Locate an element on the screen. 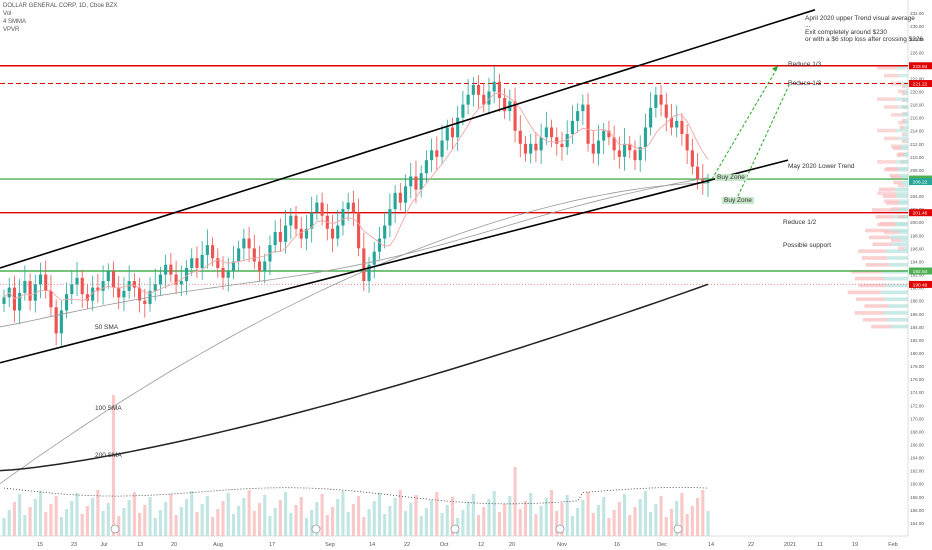 The height and width of the screenshot is (550, 932). time-tick-label: Feb is located at coordinates (892, 545).